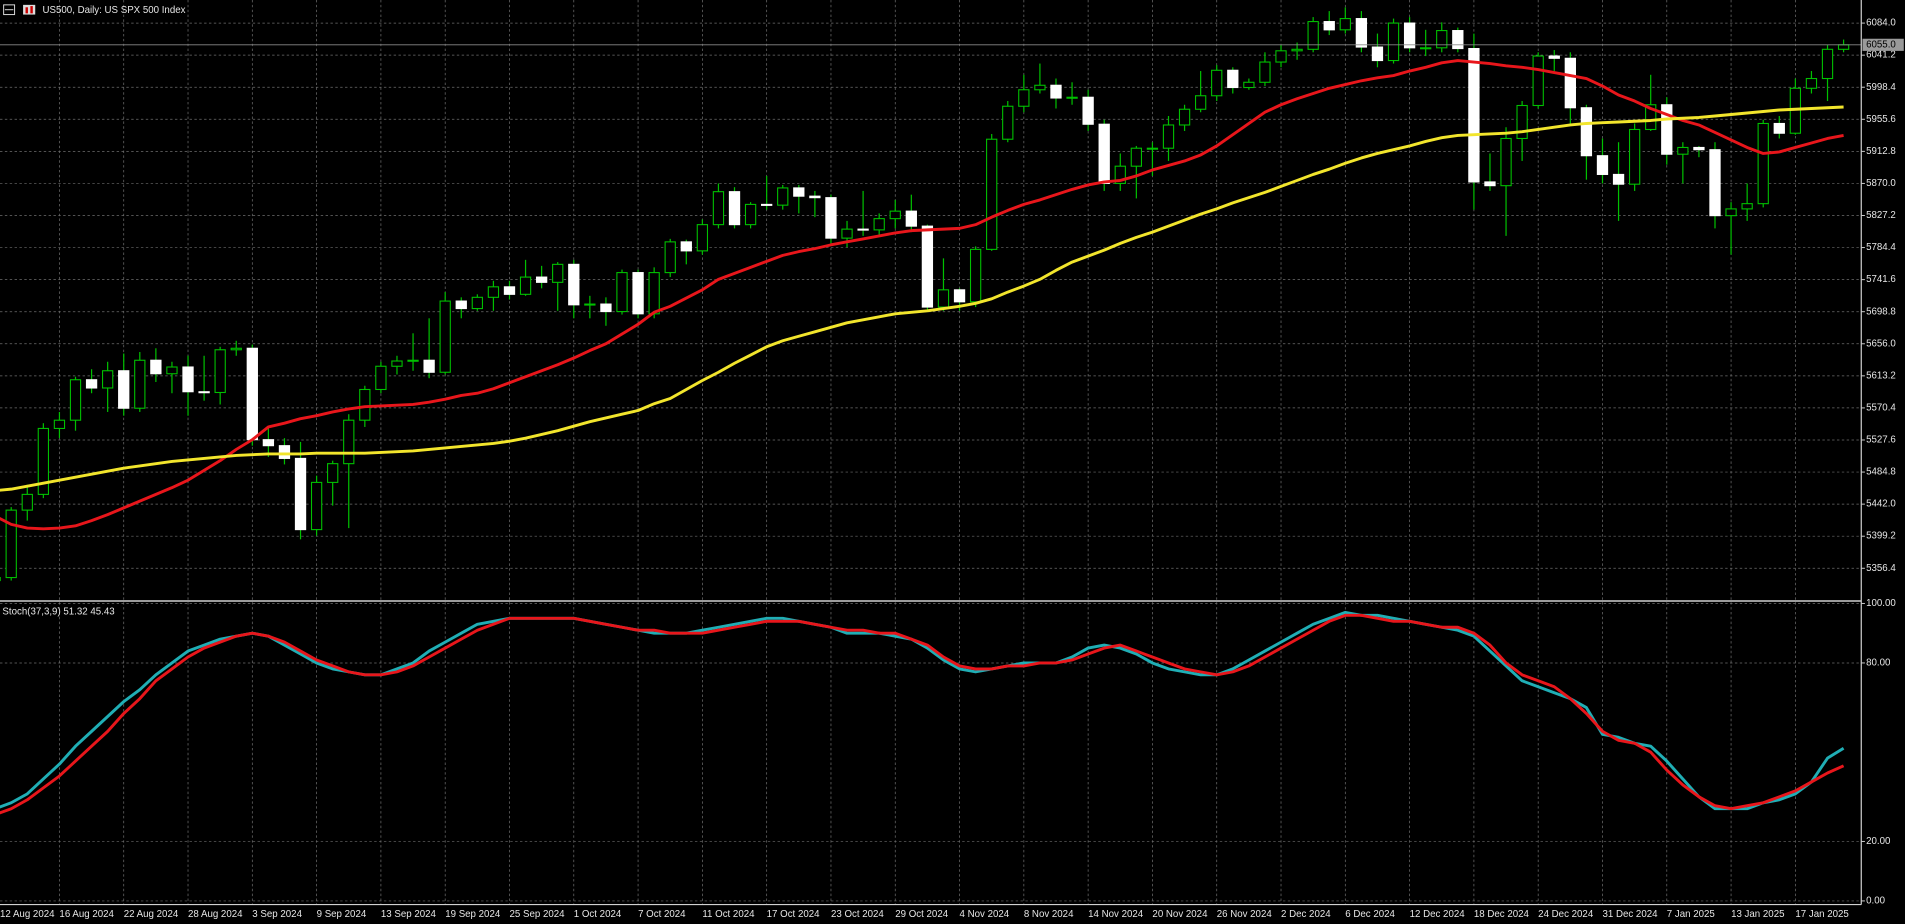 This screenshot has width=1905, height=924. I want to click on x-tick-label: 9 Sep 2024, so click(342, 914).